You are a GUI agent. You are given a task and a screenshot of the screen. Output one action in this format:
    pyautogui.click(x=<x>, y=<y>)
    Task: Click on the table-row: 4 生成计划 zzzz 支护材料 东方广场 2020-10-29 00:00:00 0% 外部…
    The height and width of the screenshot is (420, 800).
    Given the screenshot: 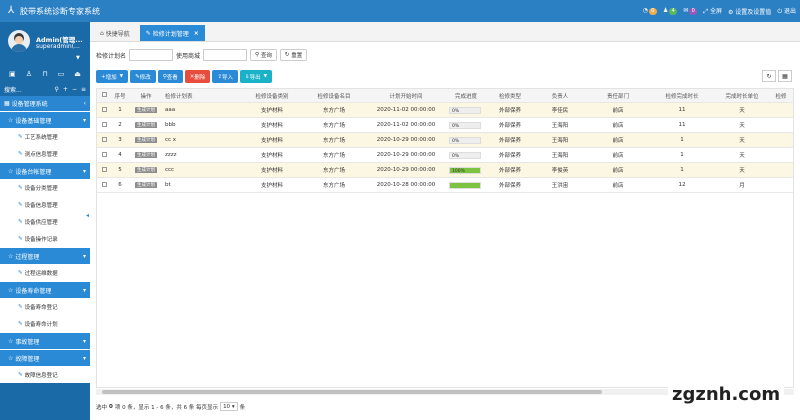 What is the action you would take?
    pyautogui.click(x=445, y=155)
    